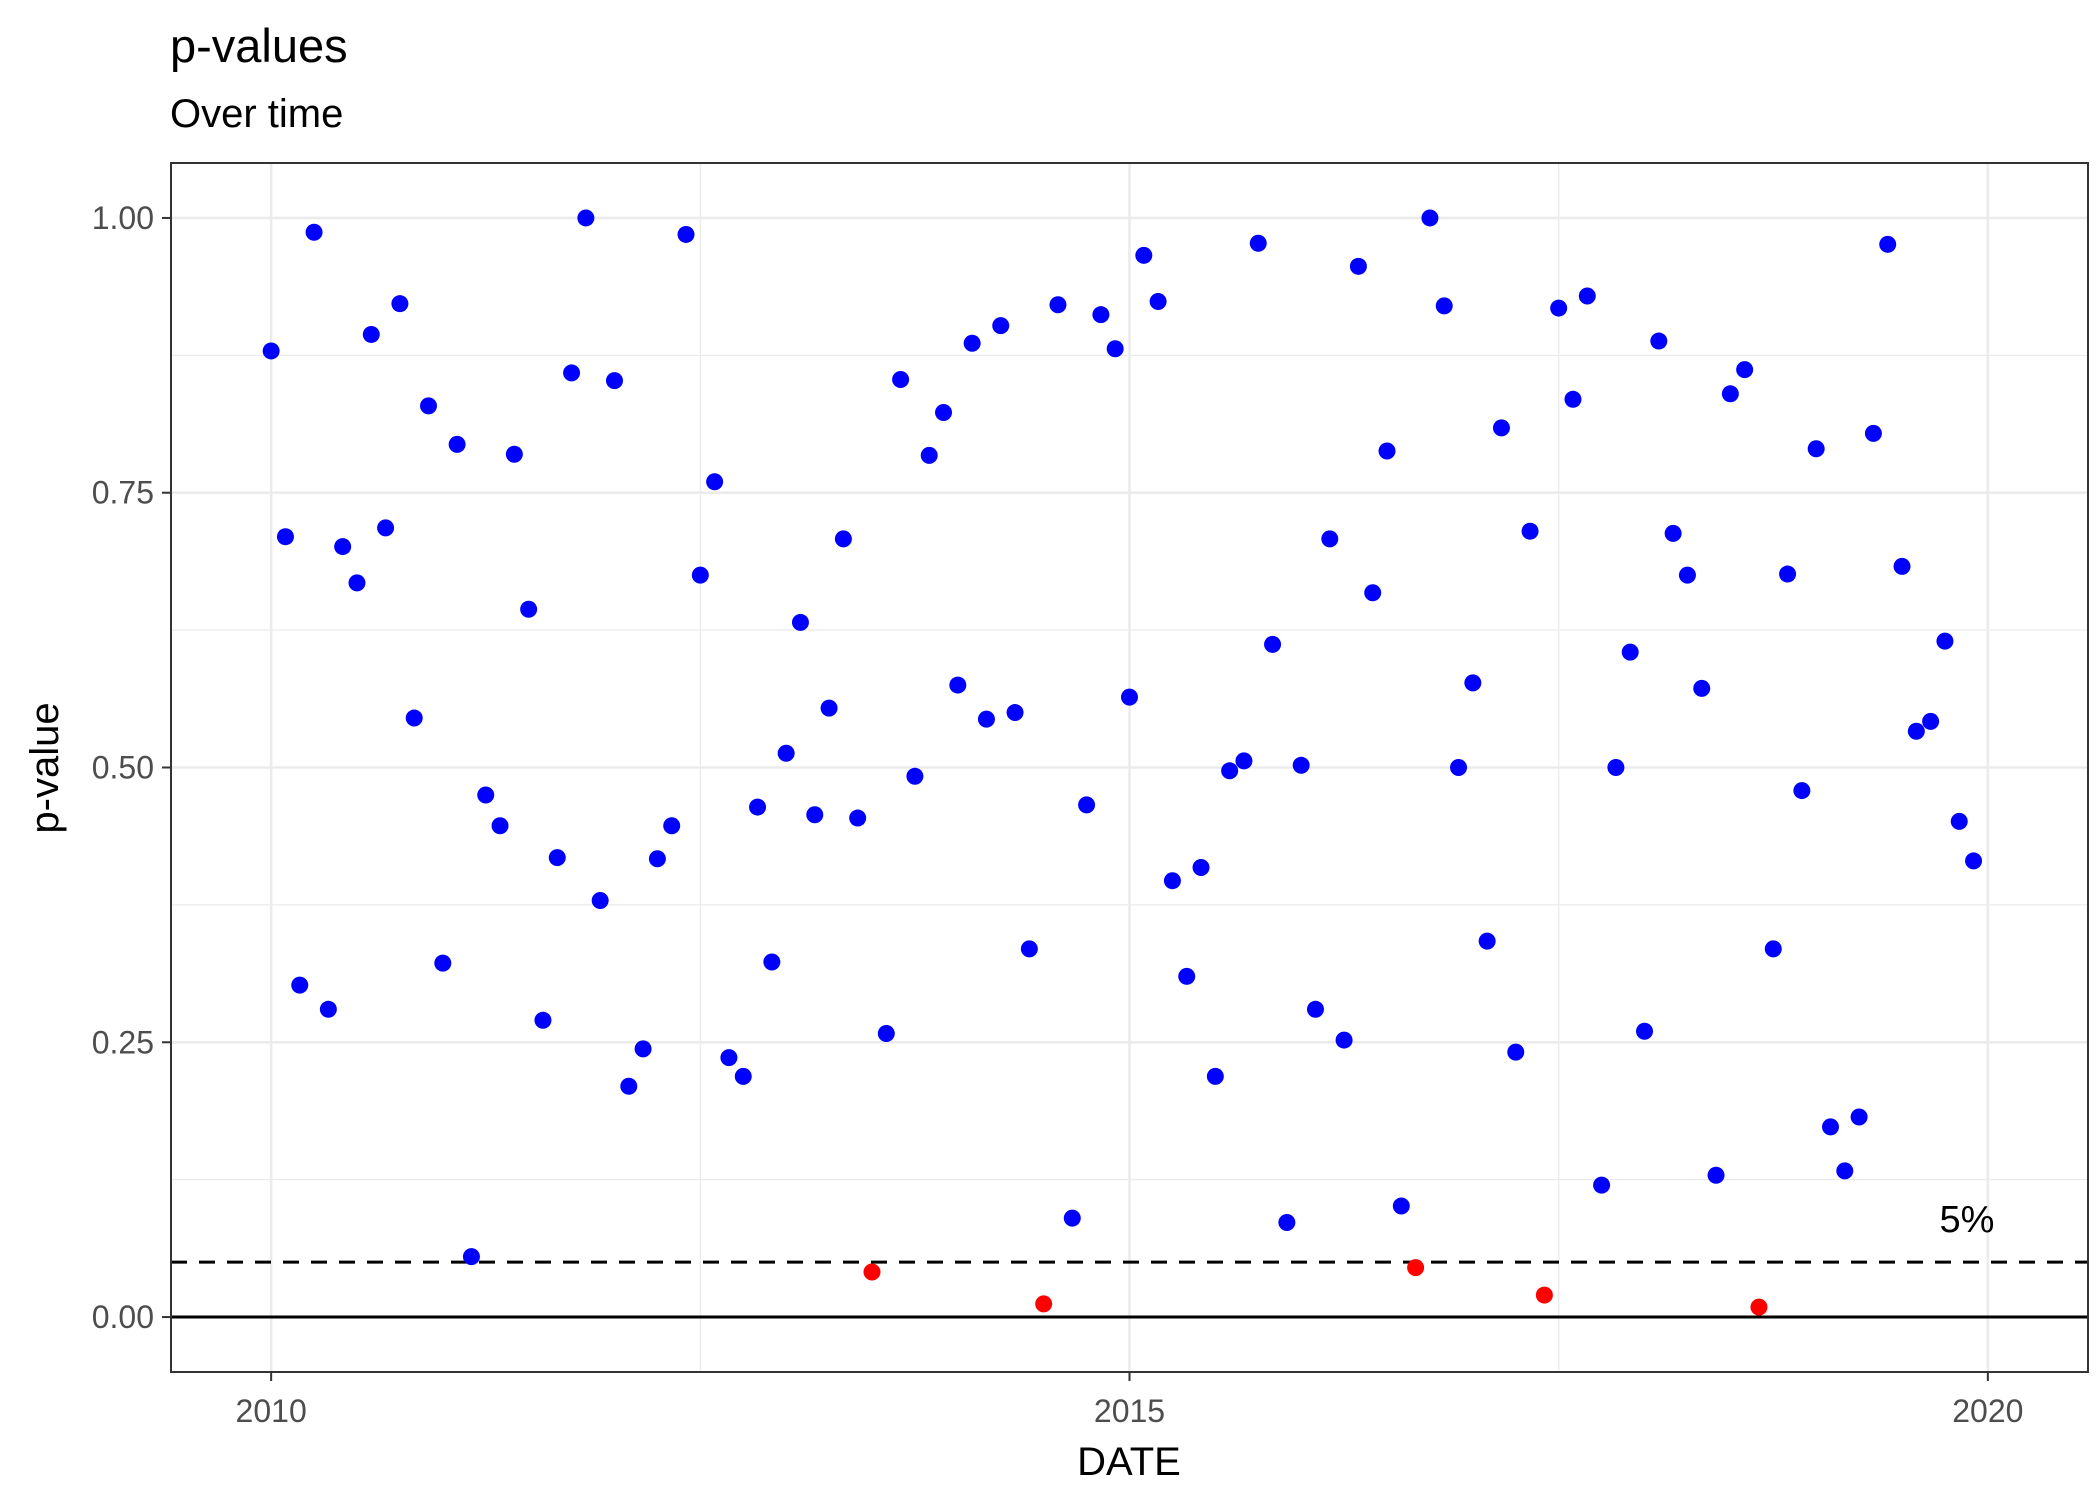 The width and height of the screenshot is (2100, 1500). I want to click on chart-subtitle: Over time, so click(257, 114).